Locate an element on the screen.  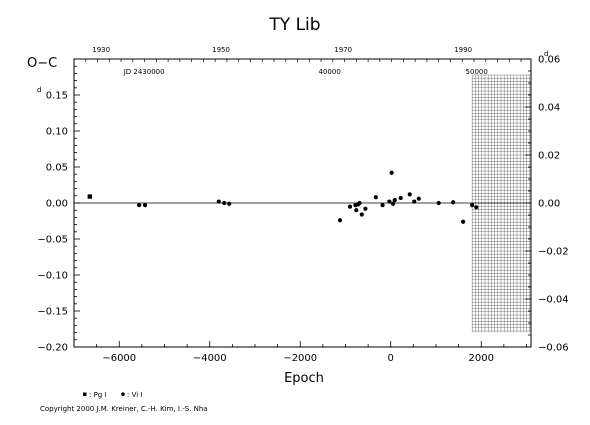
legend-entry: : Vi I is located at coordinates (134, 395).